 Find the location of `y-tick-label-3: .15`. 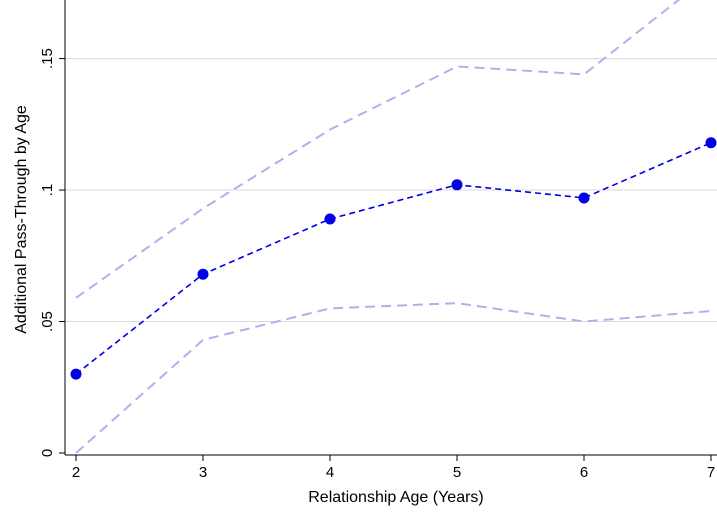

y-tick-label-3: .15 is located at coordinates (47, 58).